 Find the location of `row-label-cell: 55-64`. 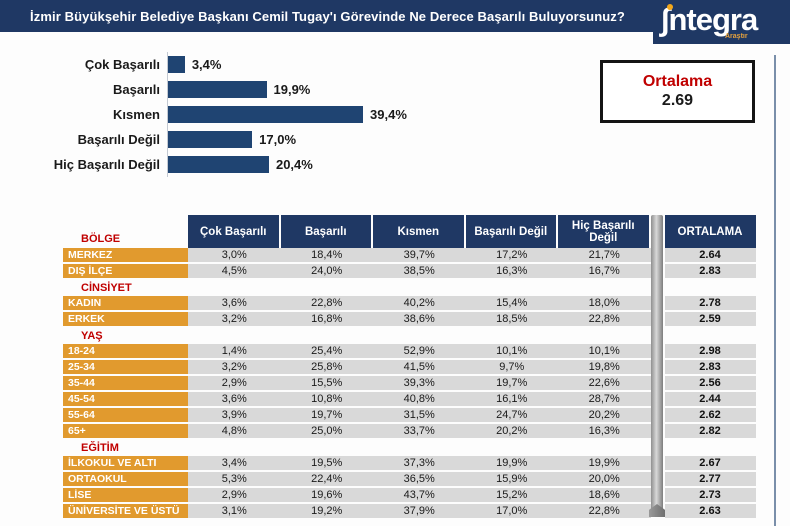

row-label-cell: 55-64 is located at coordinates (125, 416).